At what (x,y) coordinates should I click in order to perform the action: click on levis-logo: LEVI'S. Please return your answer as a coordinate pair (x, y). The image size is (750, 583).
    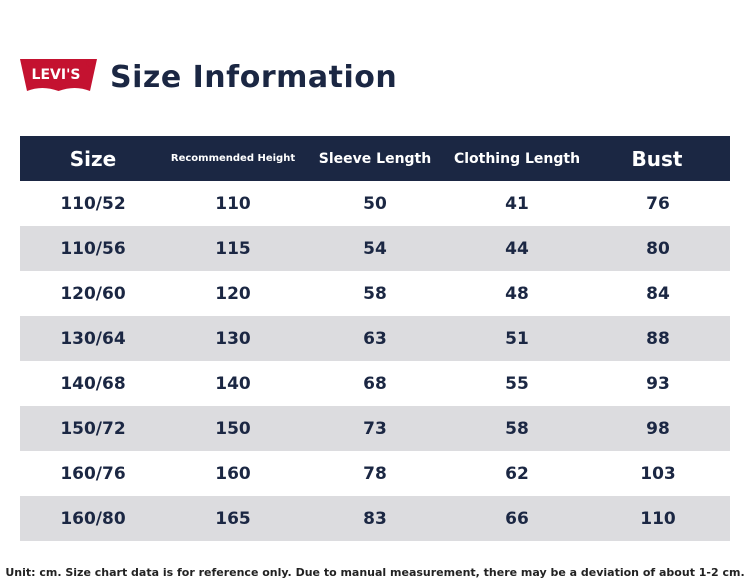
    Looking at the image, I should click on (58, 75).